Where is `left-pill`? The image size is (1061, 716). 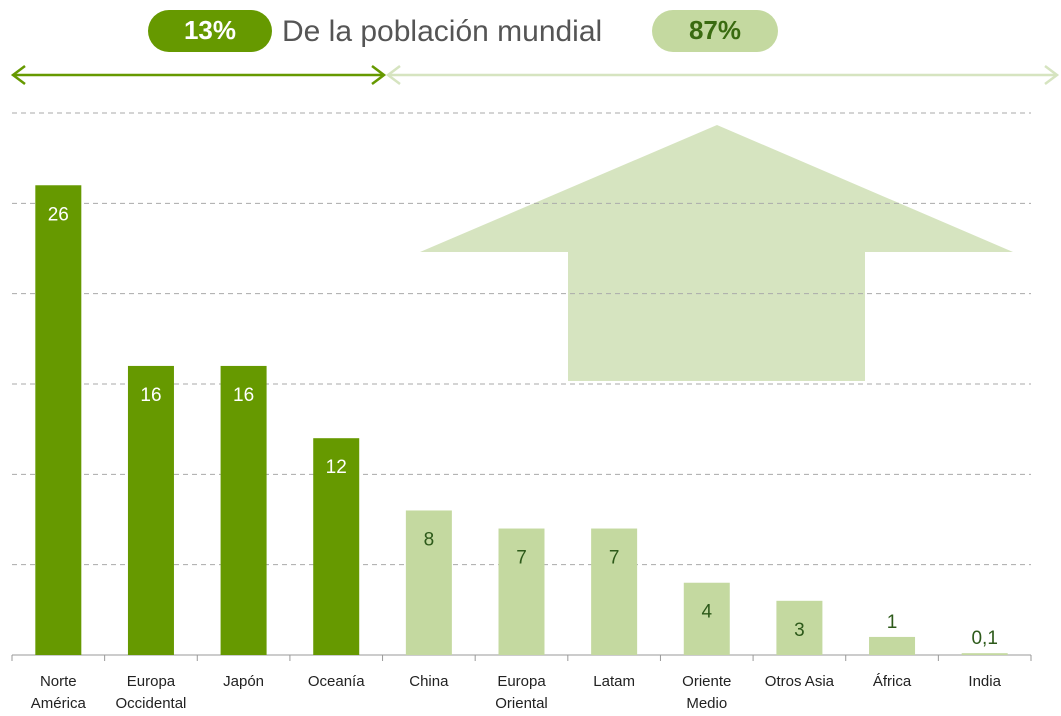 left-pill is located at coordinates (210, 31).